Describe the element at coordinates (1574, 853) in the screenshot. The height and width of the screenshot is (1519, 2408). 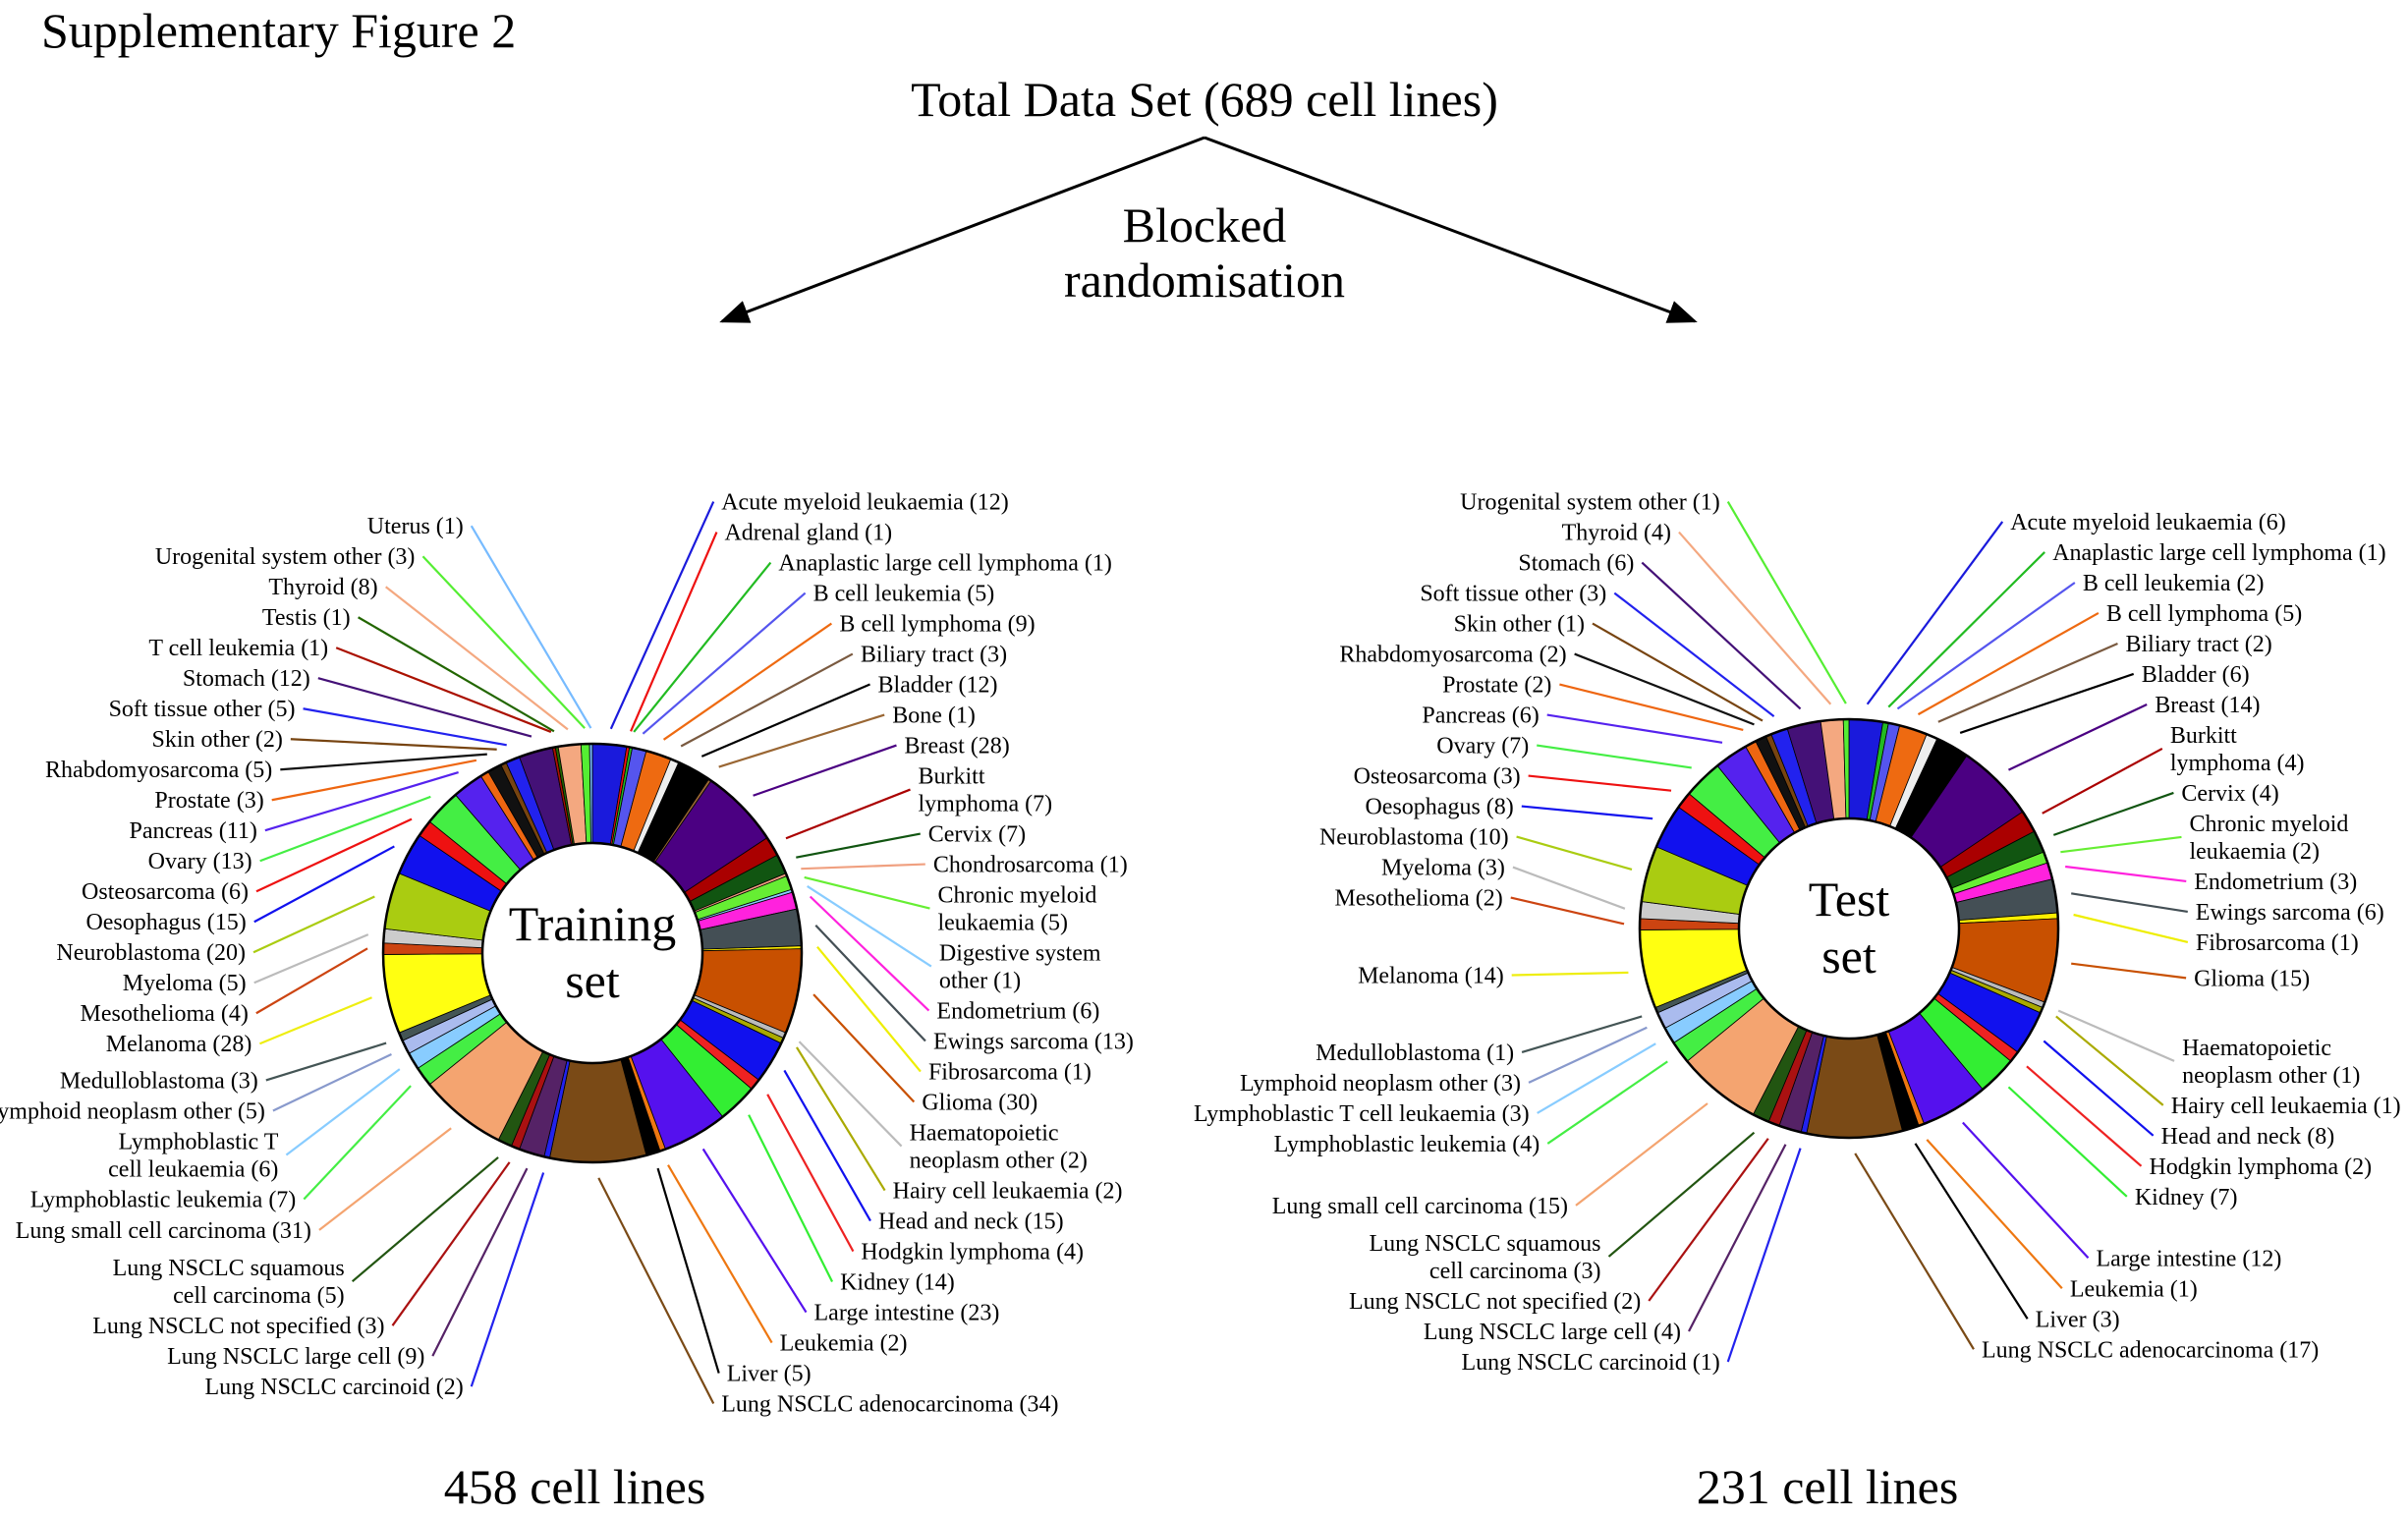
I see `test-leader-neuroblastoma` at that location.